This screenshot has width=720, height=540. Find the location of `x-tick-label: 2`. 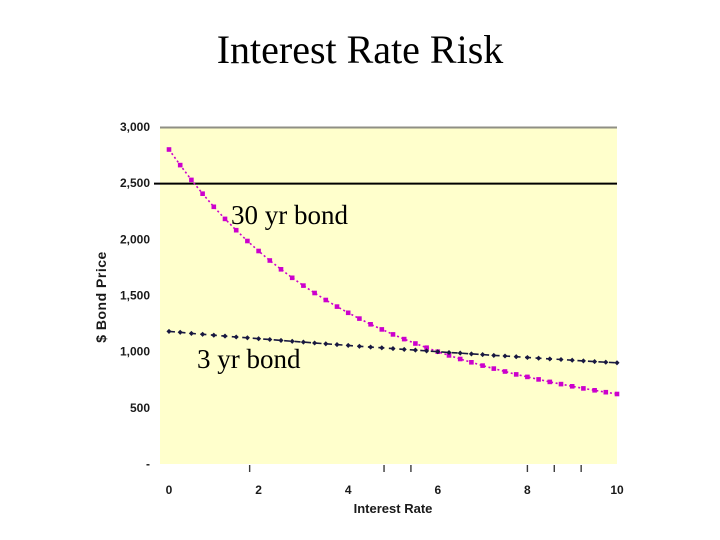

x-tick-label: 2 is located at coordinates (258, 490).